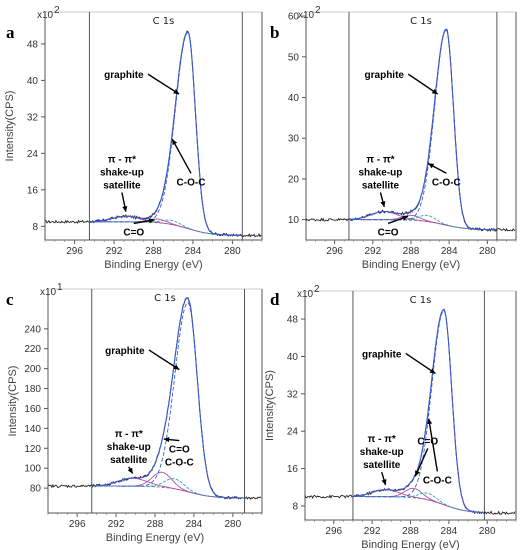  What do you see at coordinates (388, 232) in the screenshot?
I see `annotation-label: C=O` at bounding box center [388, 232].